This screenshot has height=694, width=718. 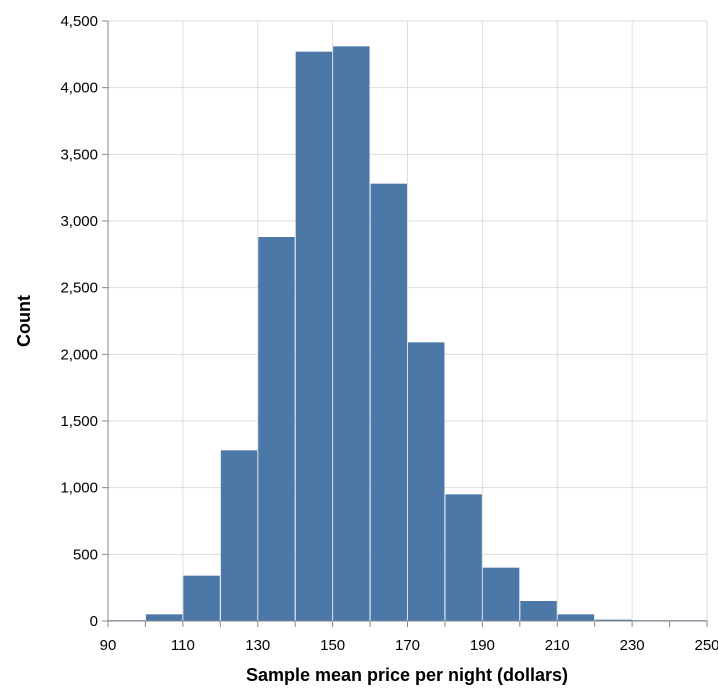 I want to click on x-tick-label: 230, so click(x=632, y=645).